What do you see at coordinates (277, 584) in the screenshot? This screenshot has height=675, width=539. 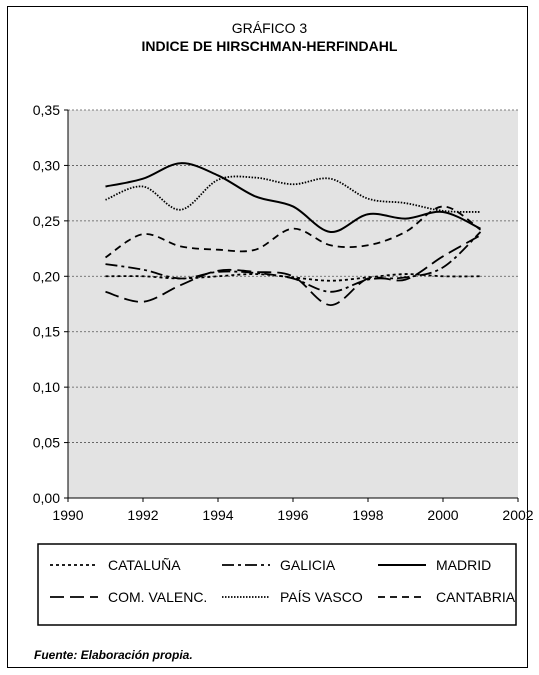 I see `legend` at bounding box center [277, 584].